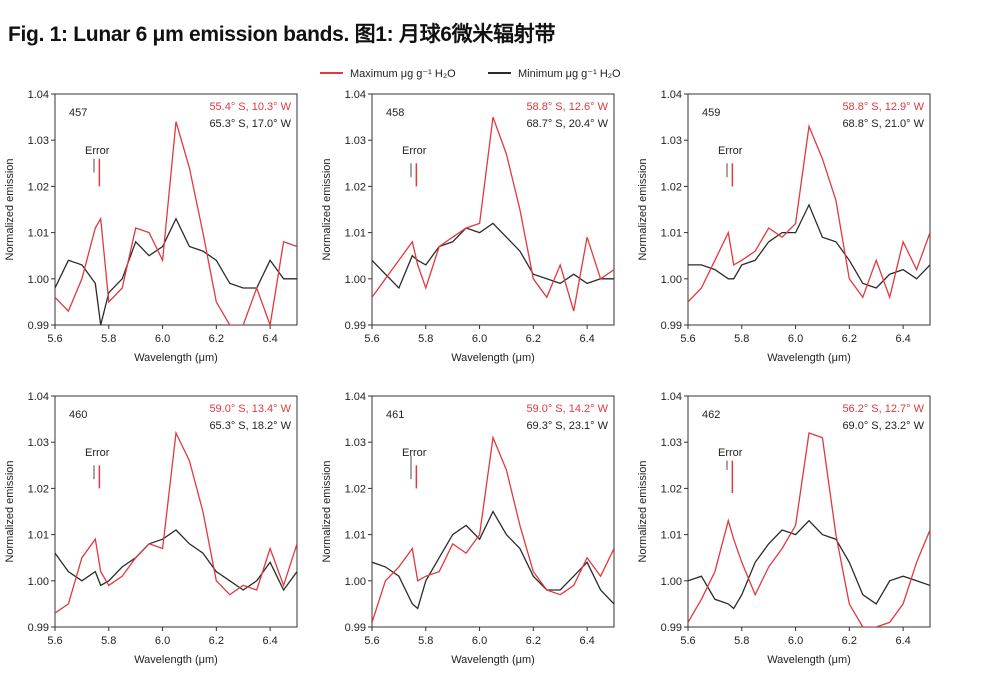  Describe the element at coordinates (567, 124) in the screenshot. I see `black-coordinates: 68.7° S, 20.4° W` at that location.